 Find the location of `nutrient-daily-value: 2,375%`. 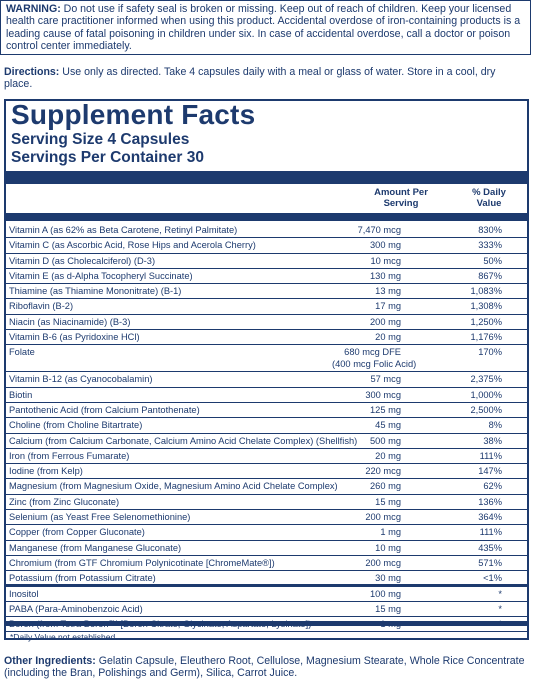

nutrient-daily-value: 2,375% is located at coordinates (486, 379).